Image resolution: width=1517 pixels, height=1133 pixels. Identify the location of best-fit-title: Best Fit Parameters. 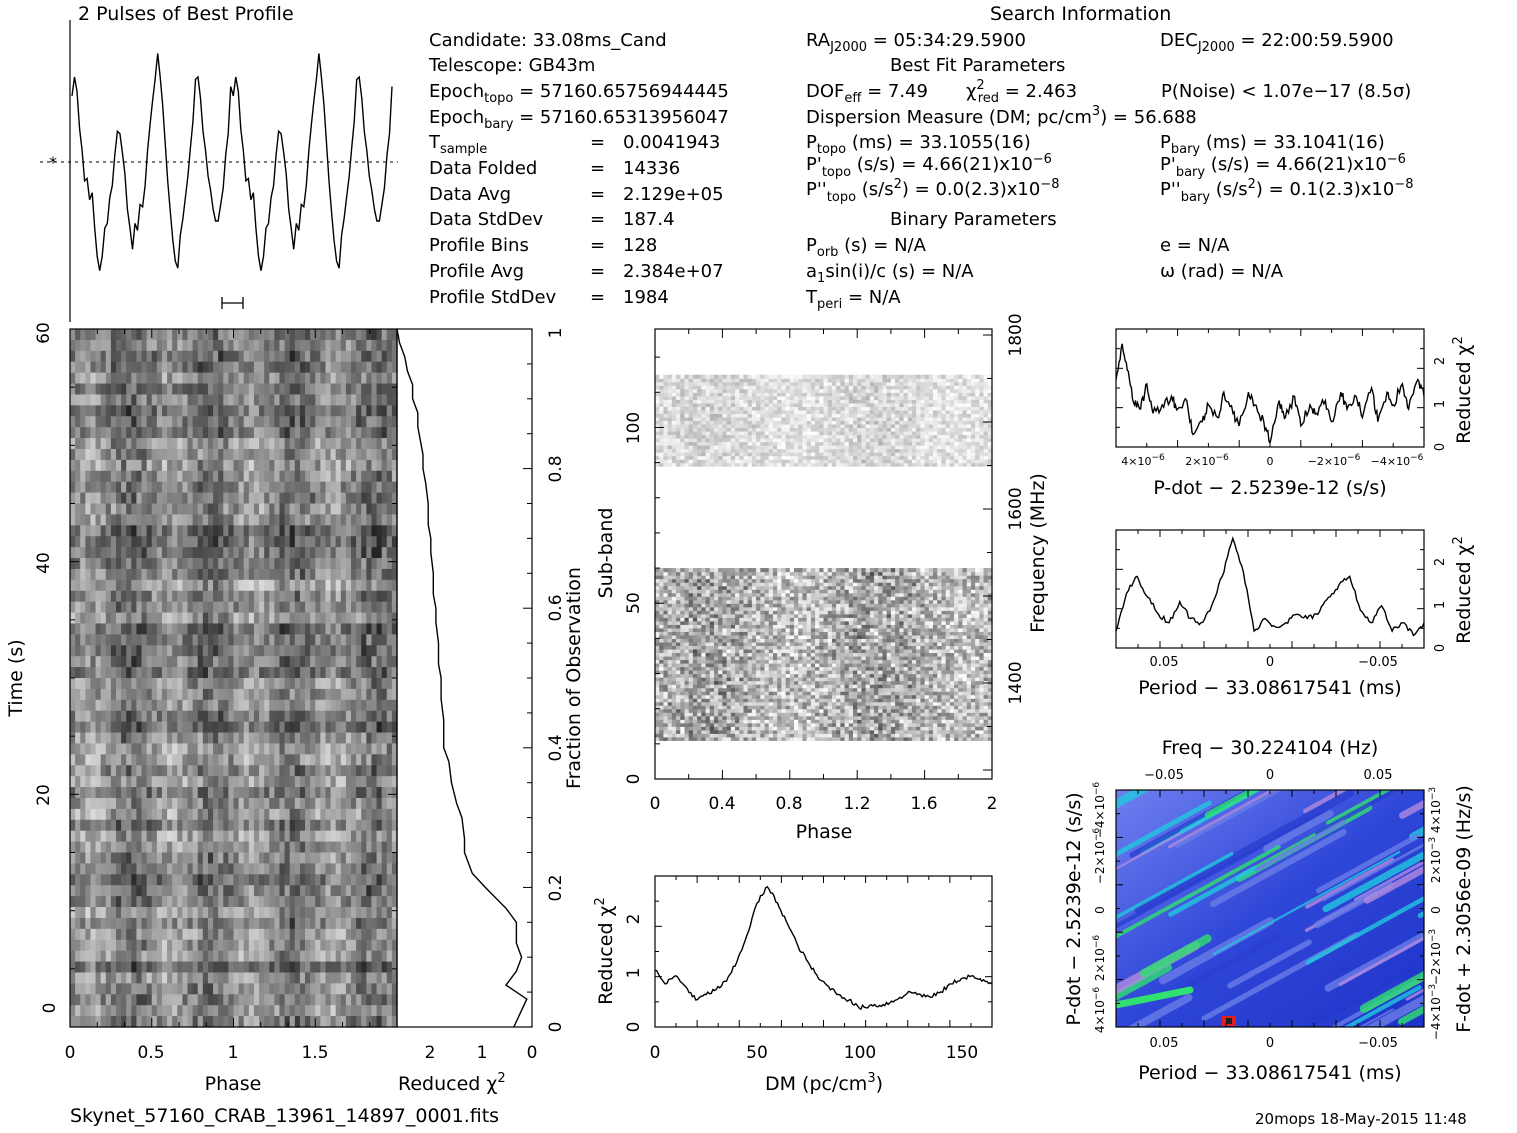
(977, 65).